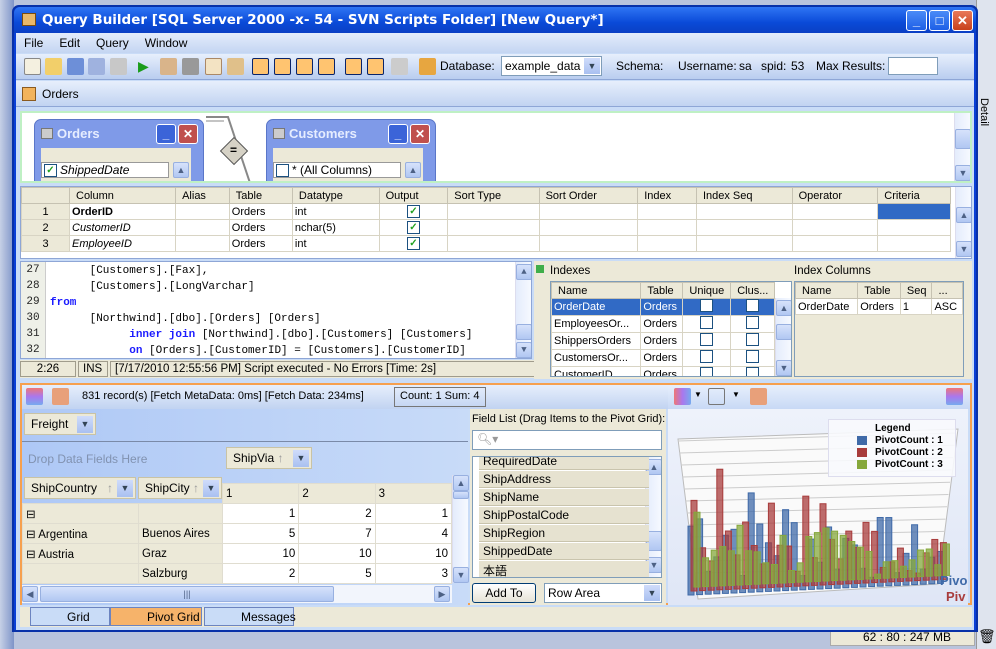 The height and width of the screenshot is (649, 996). What do you see at coordinates (596, 371) in the screenshot?
I see `cell: CustomerID` at bounding box center [596, 371].